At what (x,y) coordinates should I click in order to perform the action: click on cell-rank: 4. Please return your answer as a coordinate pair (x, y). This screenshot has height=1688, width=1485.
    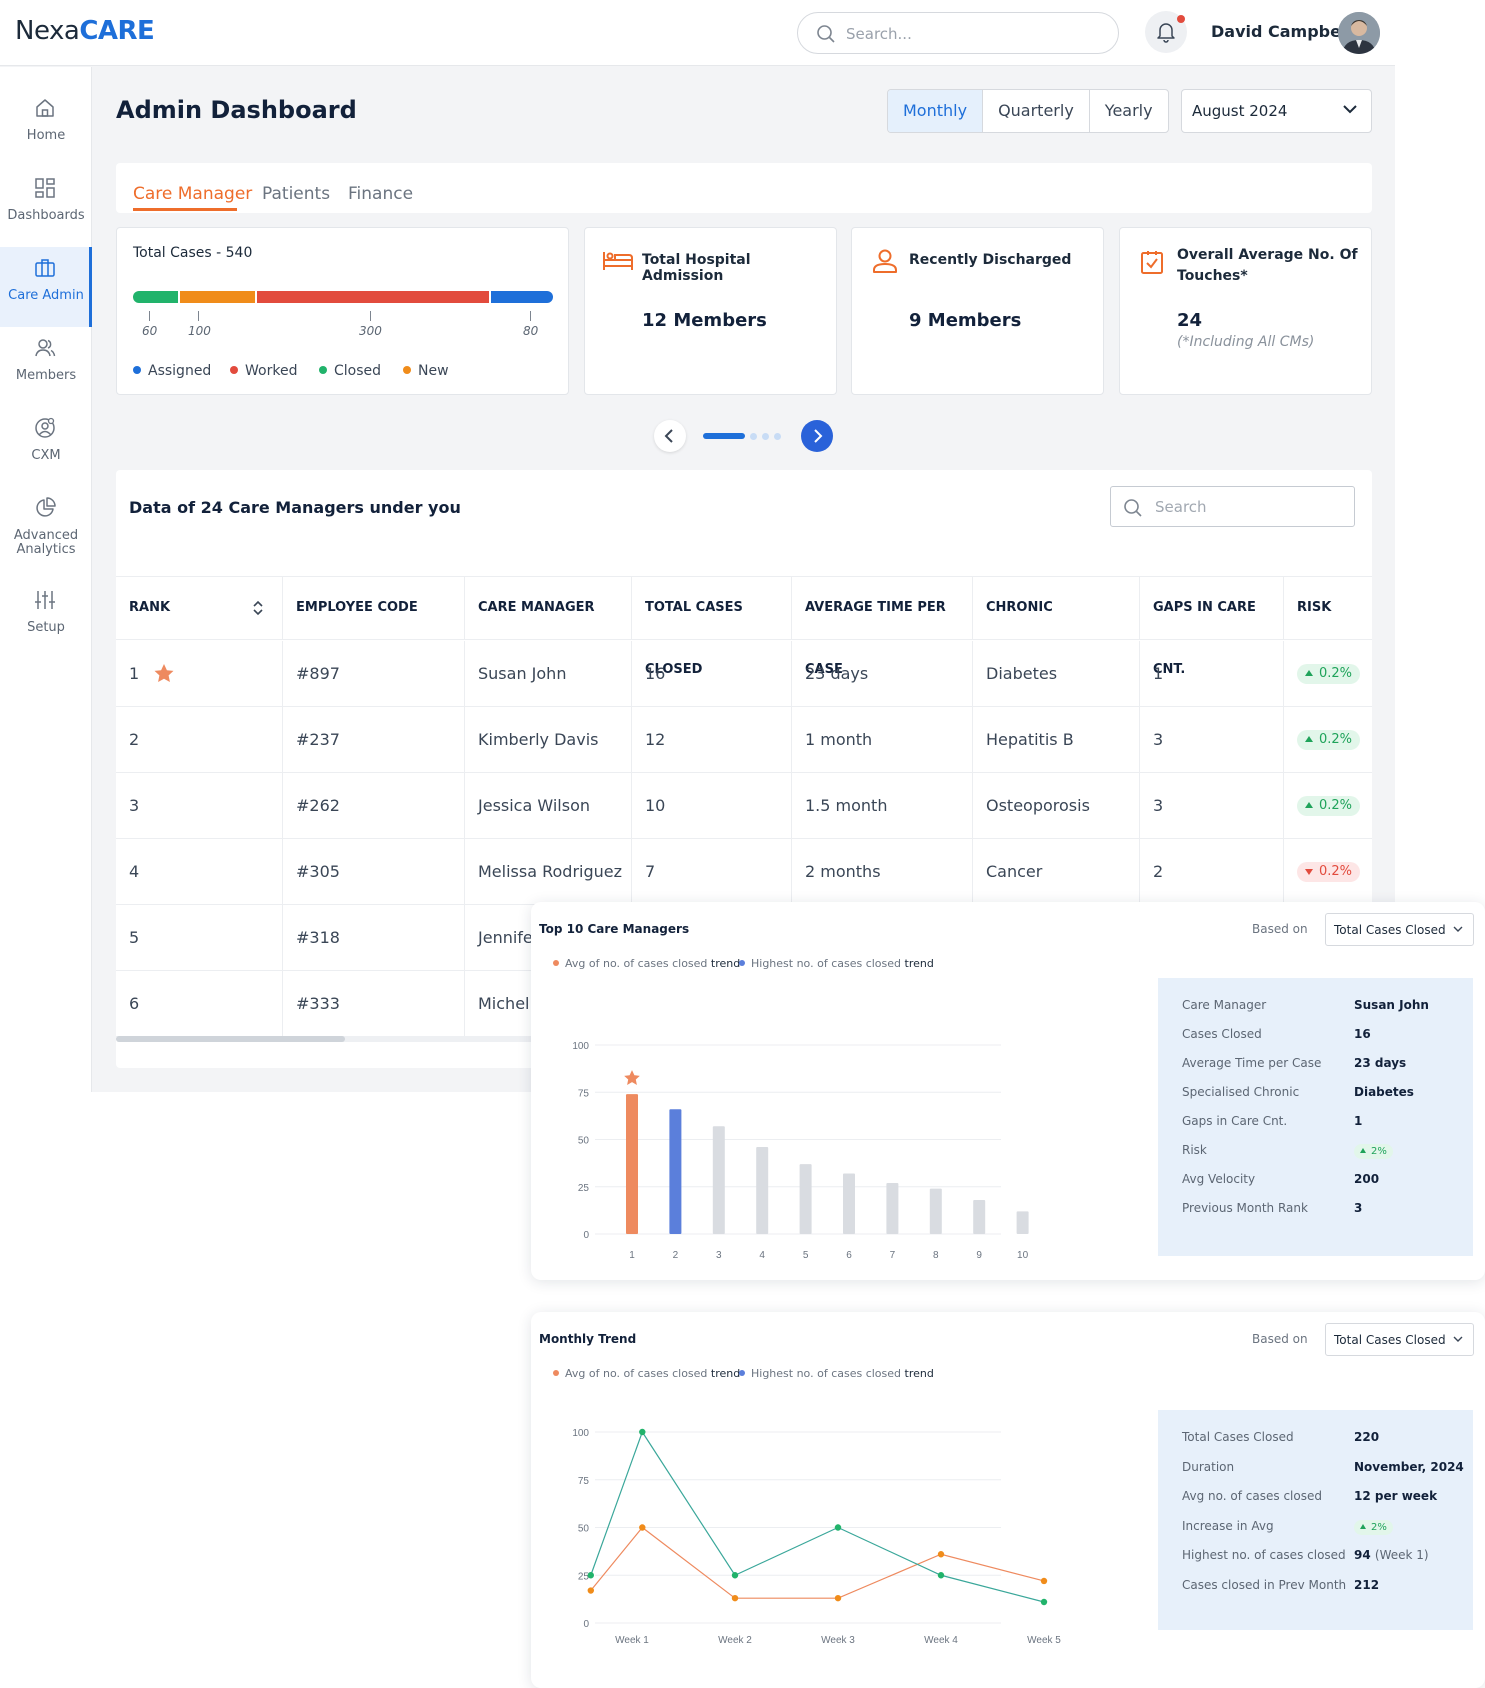
    Looking at the image, I should click on (199, 871).